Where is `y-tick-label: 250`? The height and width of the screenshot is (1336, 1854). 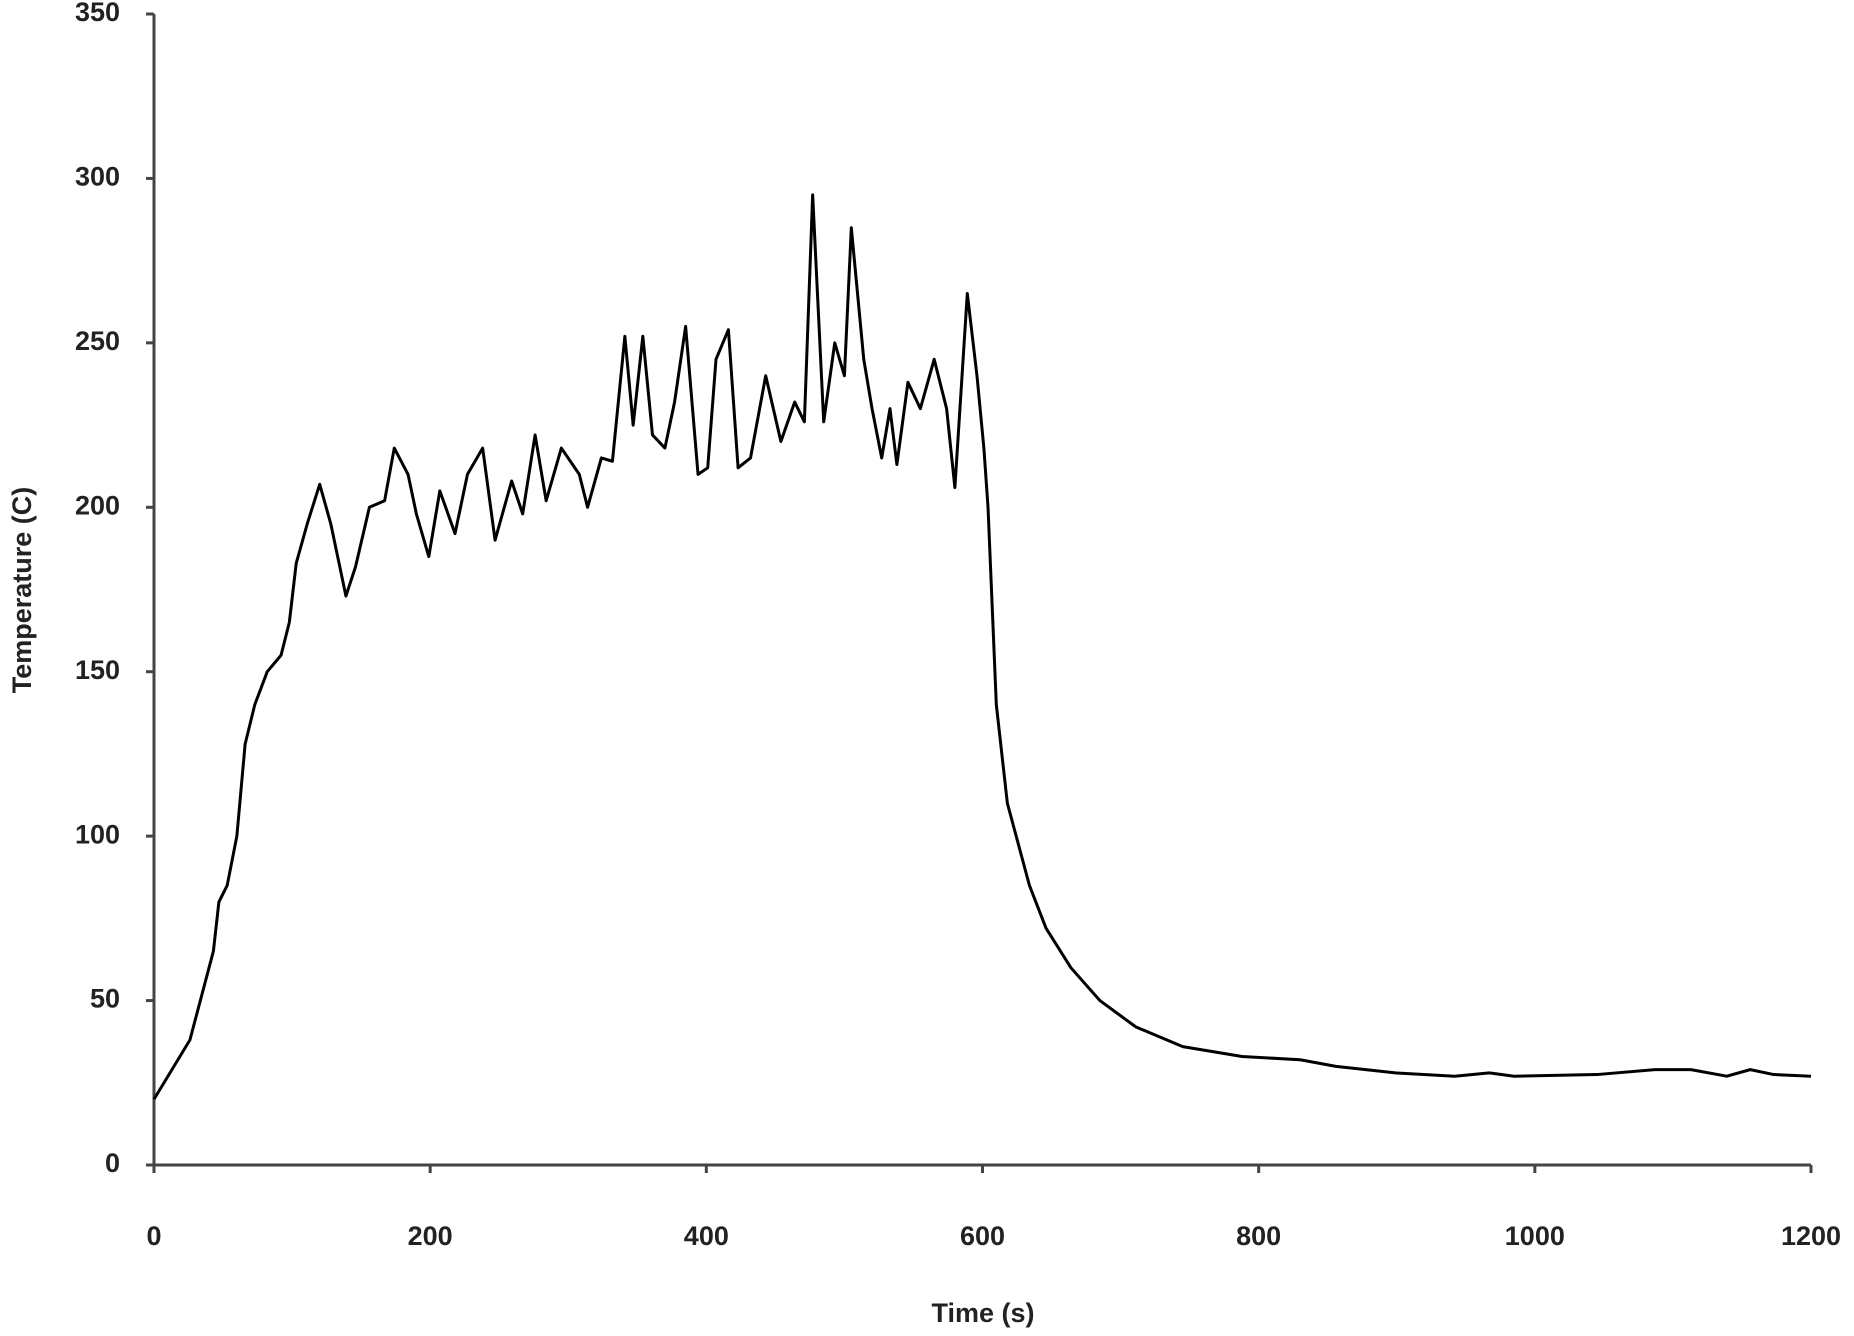
y-tick-label: 250 is located at coordinates (97, 341).